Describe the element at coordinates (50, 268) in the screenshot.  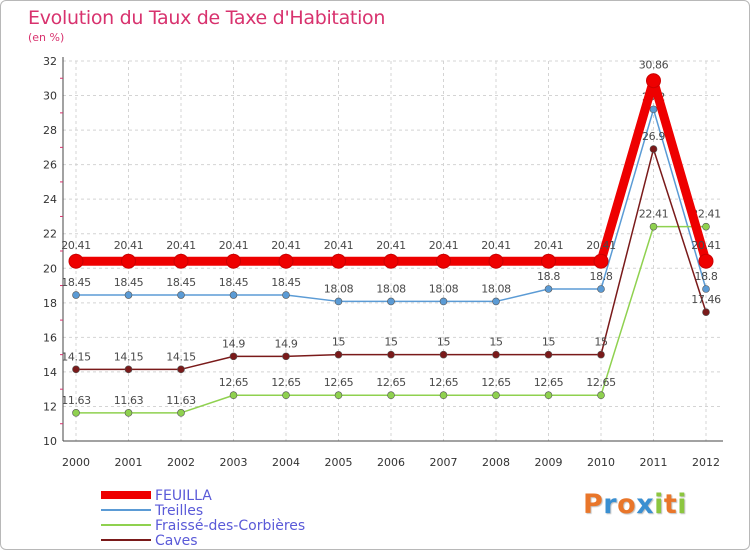
I see `y-tick-label: 20` at that location.